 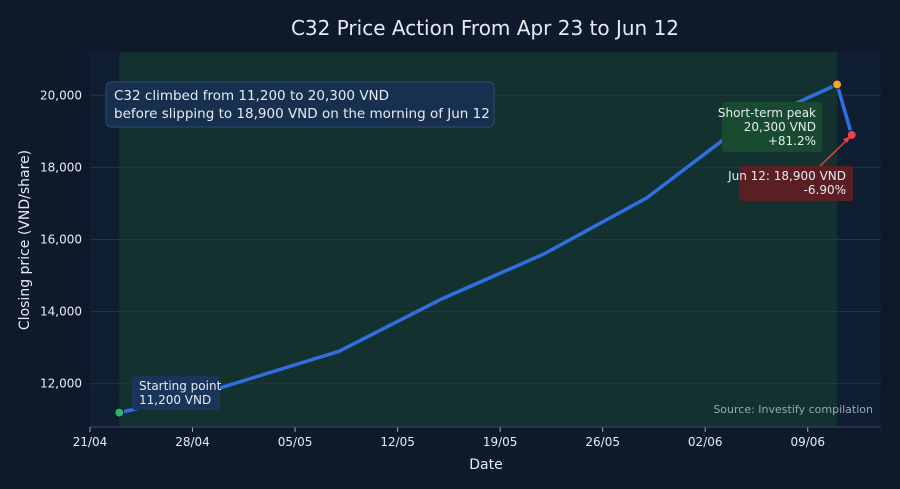 What do you see at coordinates (602, 442) in the screenshot?
I see `x-tick-label: 26/05` at bounding box center [602, 442].